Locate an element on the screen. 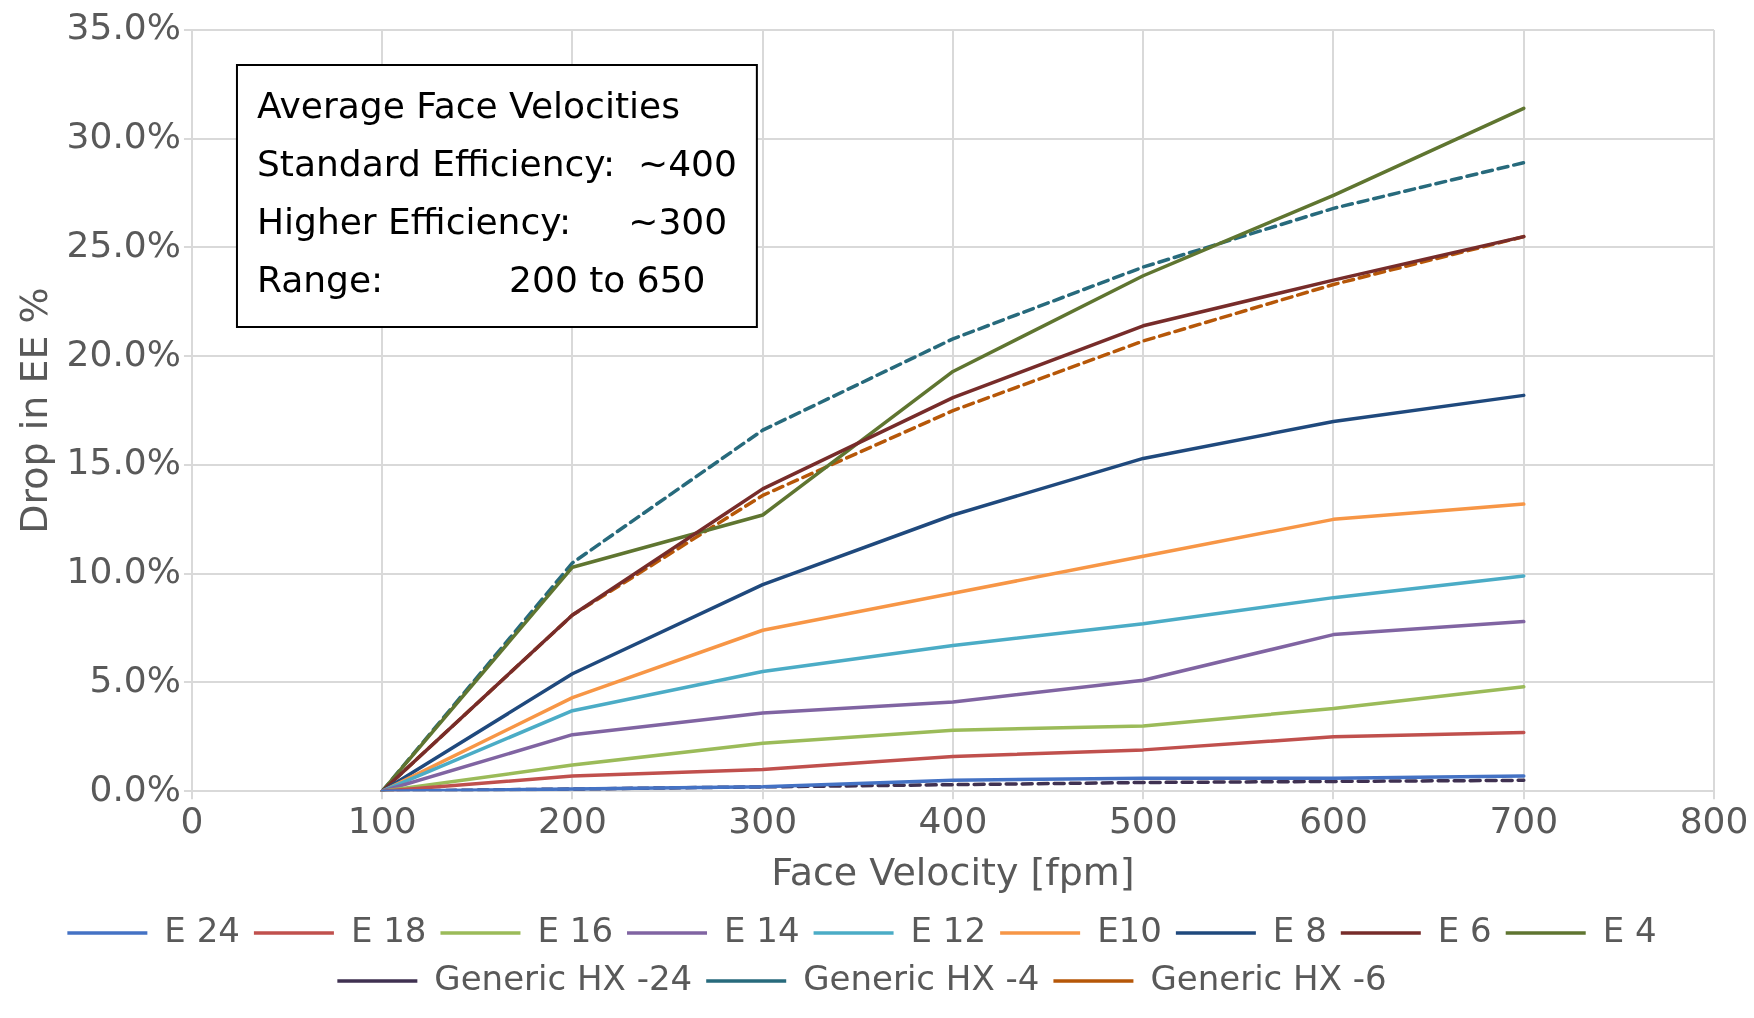 This screenshot has width=1754, height=1018. y-tick-label: 15.0% is located at coordinates (123, 462).